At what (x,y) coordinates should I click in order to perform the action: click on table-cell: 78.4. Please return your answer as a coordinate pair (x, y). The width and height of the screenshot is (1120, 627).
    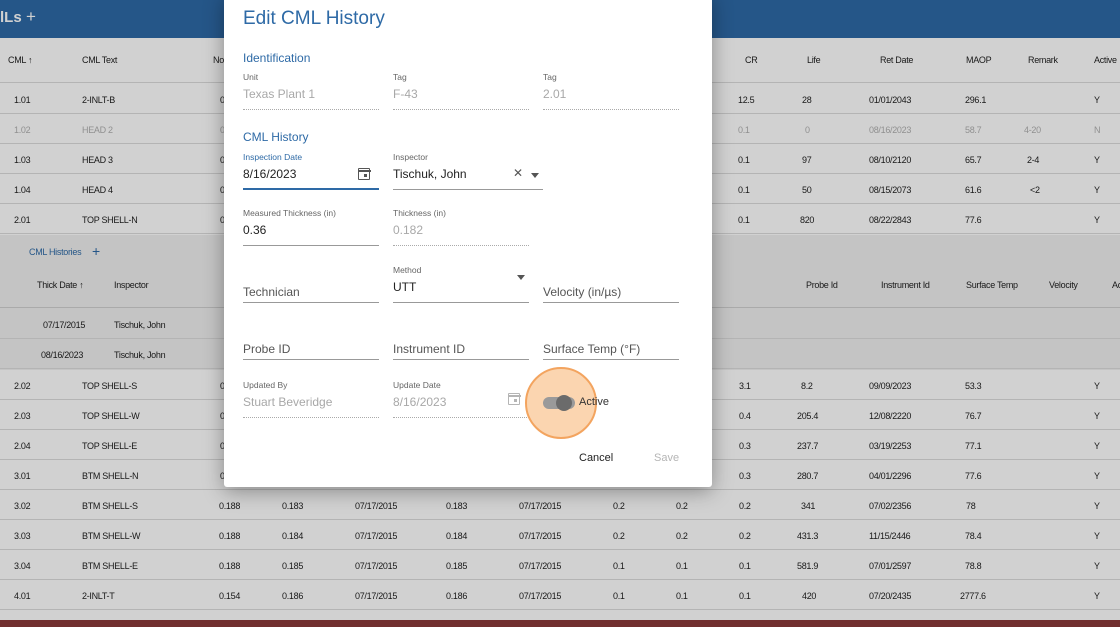
    Looking at the image, I should click on (973, 536).